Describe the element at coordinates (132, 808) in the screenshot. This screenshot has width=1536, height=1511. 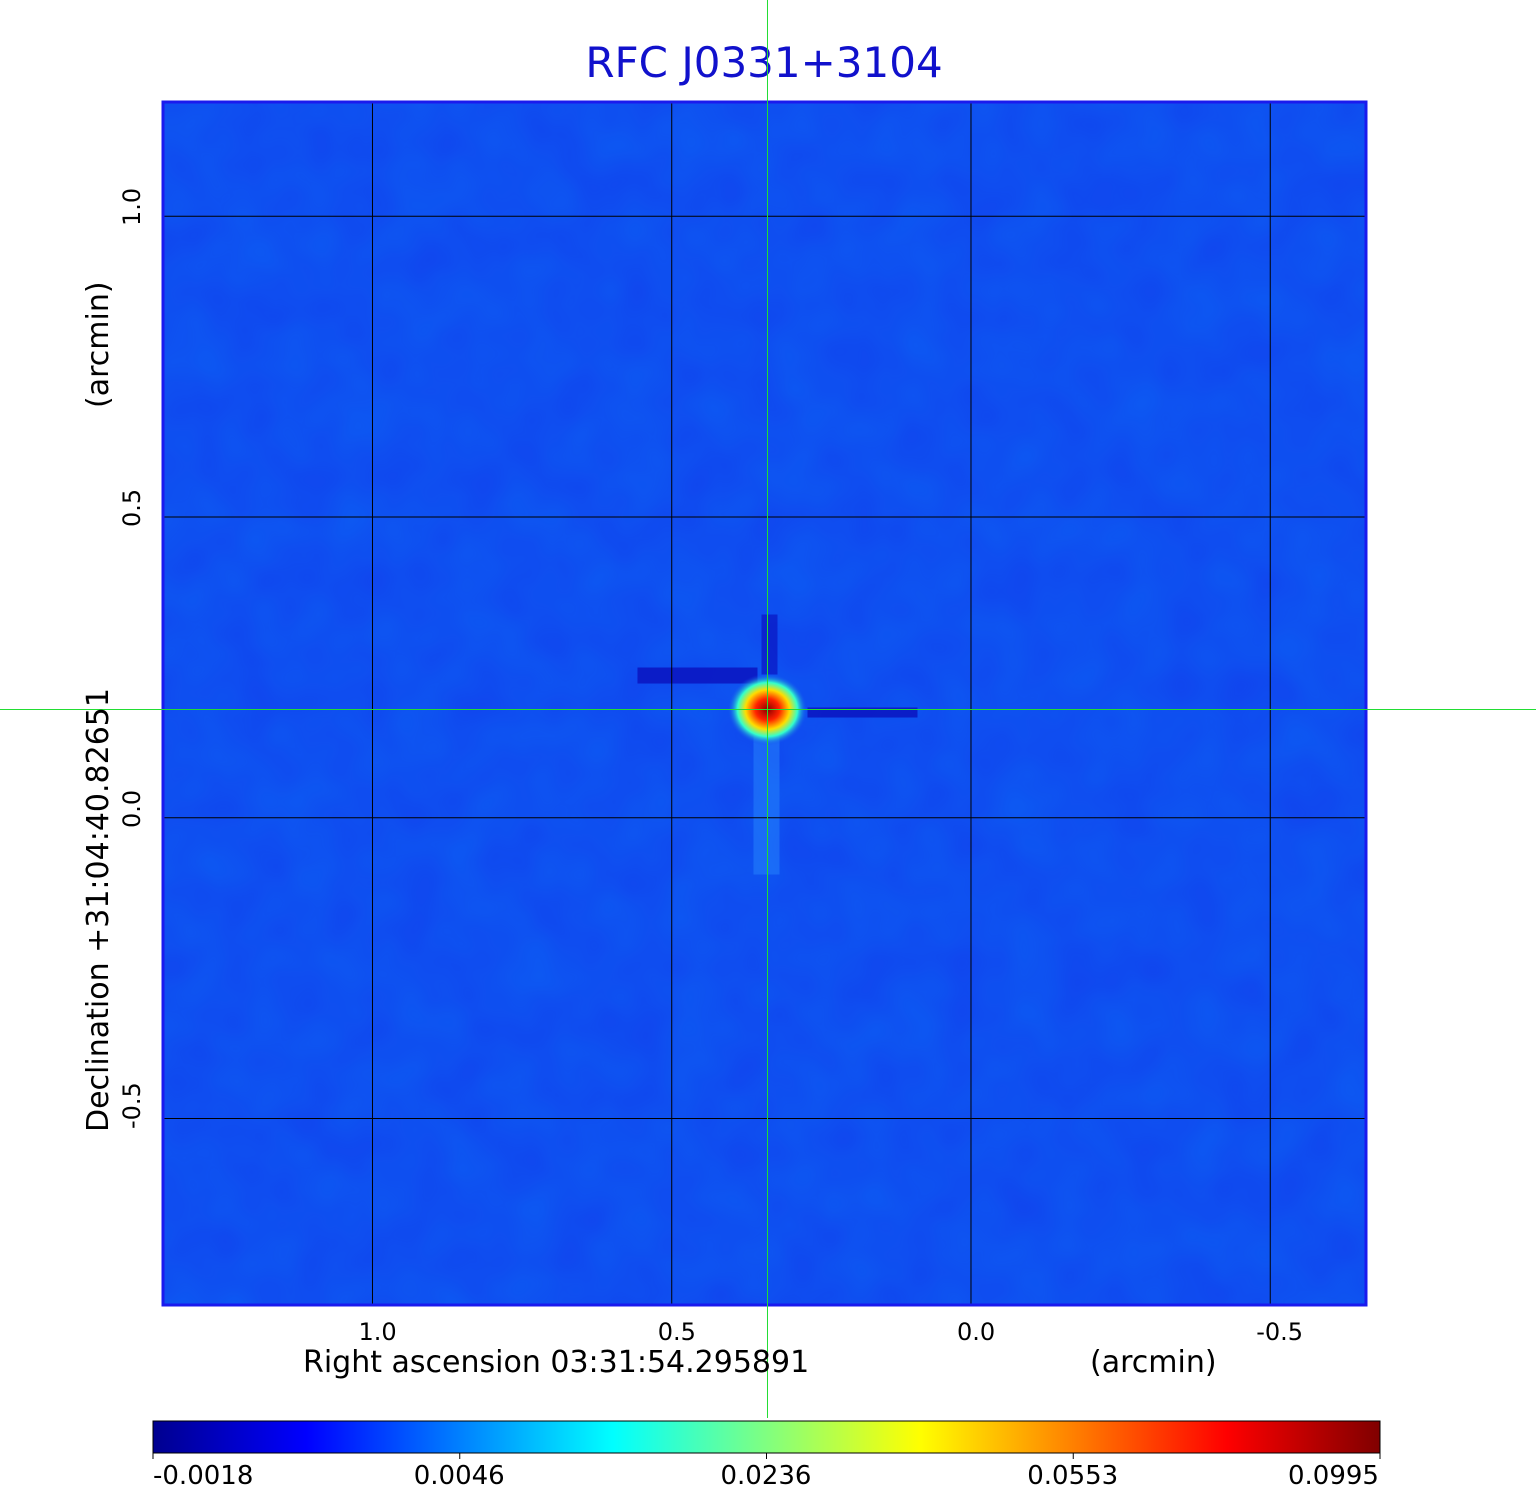
I see `y-tick-label: 0.0` at that location.